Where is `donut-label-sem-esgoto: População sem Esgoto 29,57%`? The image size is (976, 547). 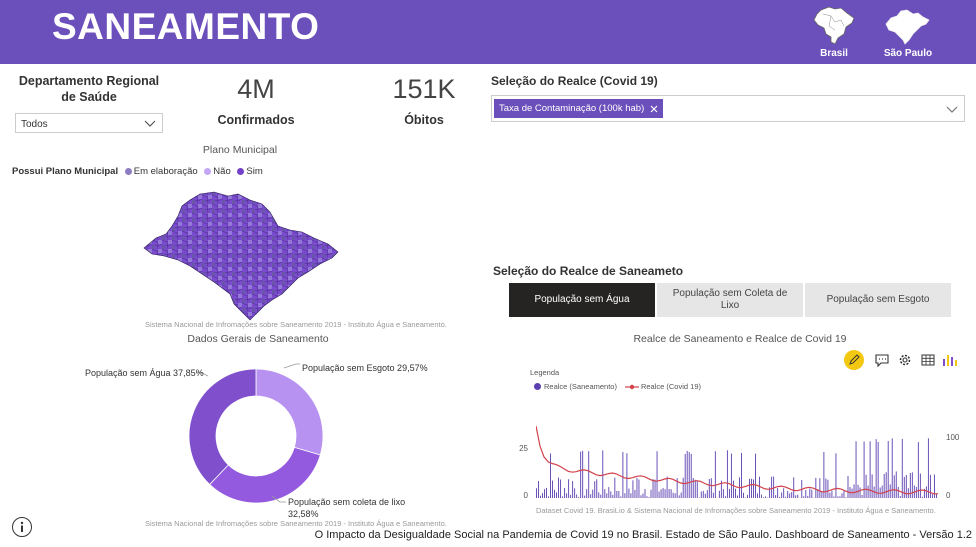
donut-label-sem-esgoto: População sem Esgoto 29,57% is located at coordinates (365, 368).